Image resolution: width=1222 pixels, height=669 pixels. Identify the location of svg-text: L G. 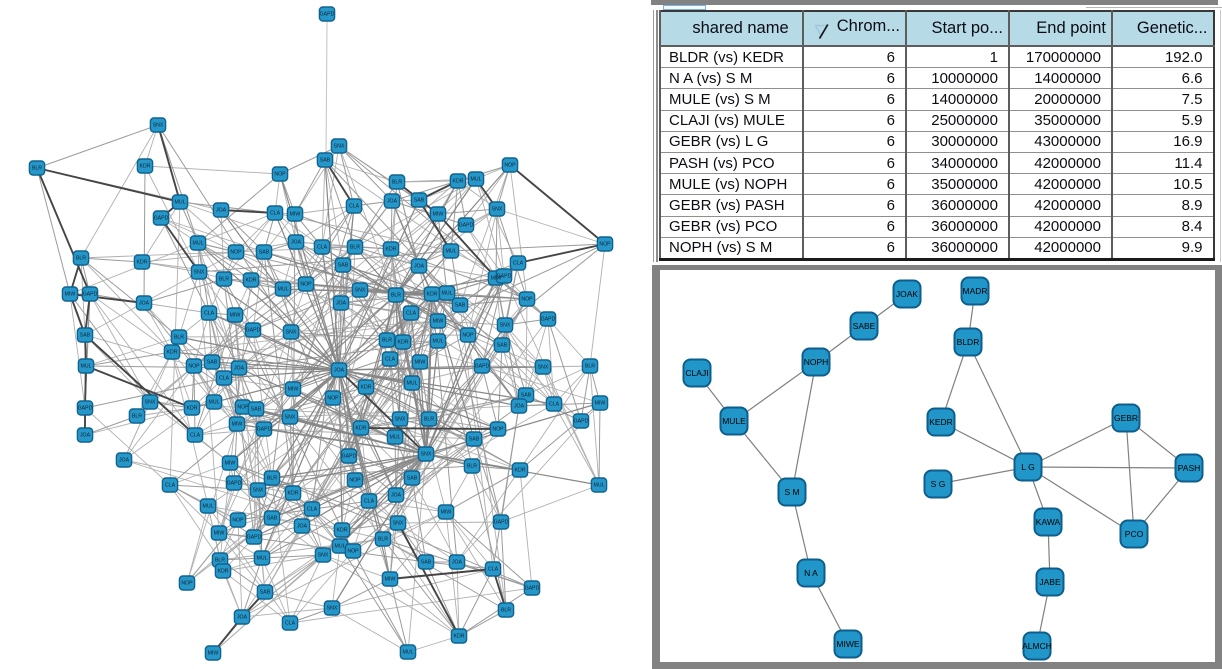
(1027, 467).